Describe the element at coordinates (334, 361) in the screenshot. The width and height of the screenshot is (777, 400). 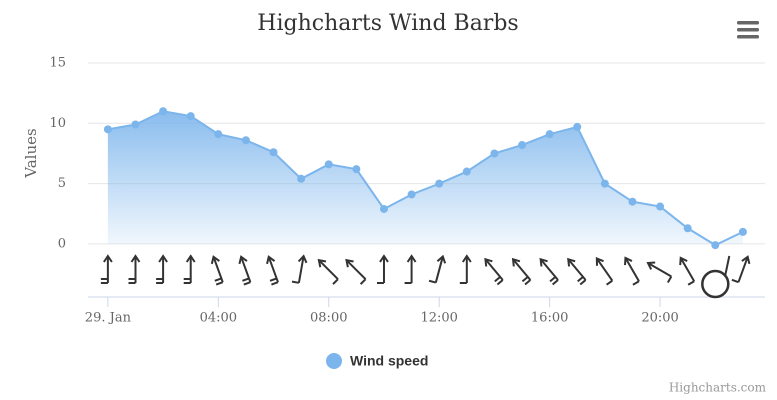
I see `legend-symbol` at that location.